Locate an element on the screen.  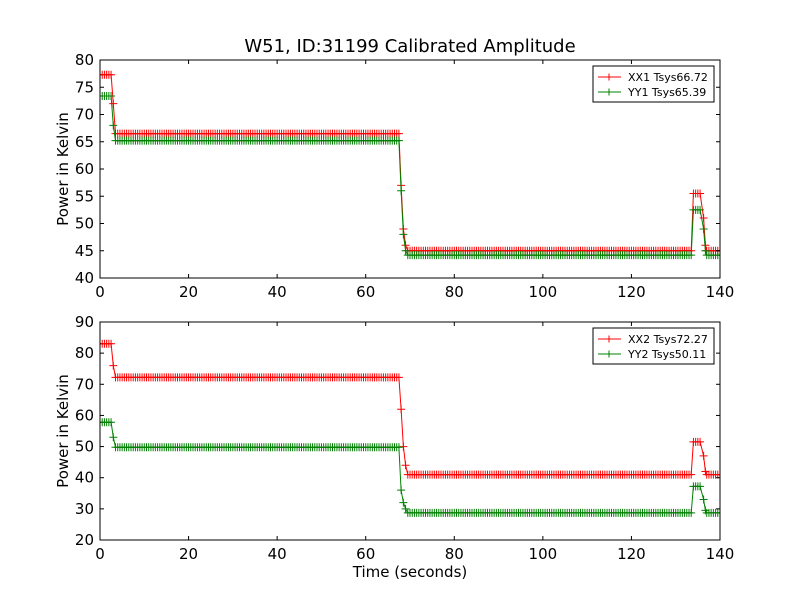
legend-label: XX1 Tsys66.72 is located at coordinates (668, 77).